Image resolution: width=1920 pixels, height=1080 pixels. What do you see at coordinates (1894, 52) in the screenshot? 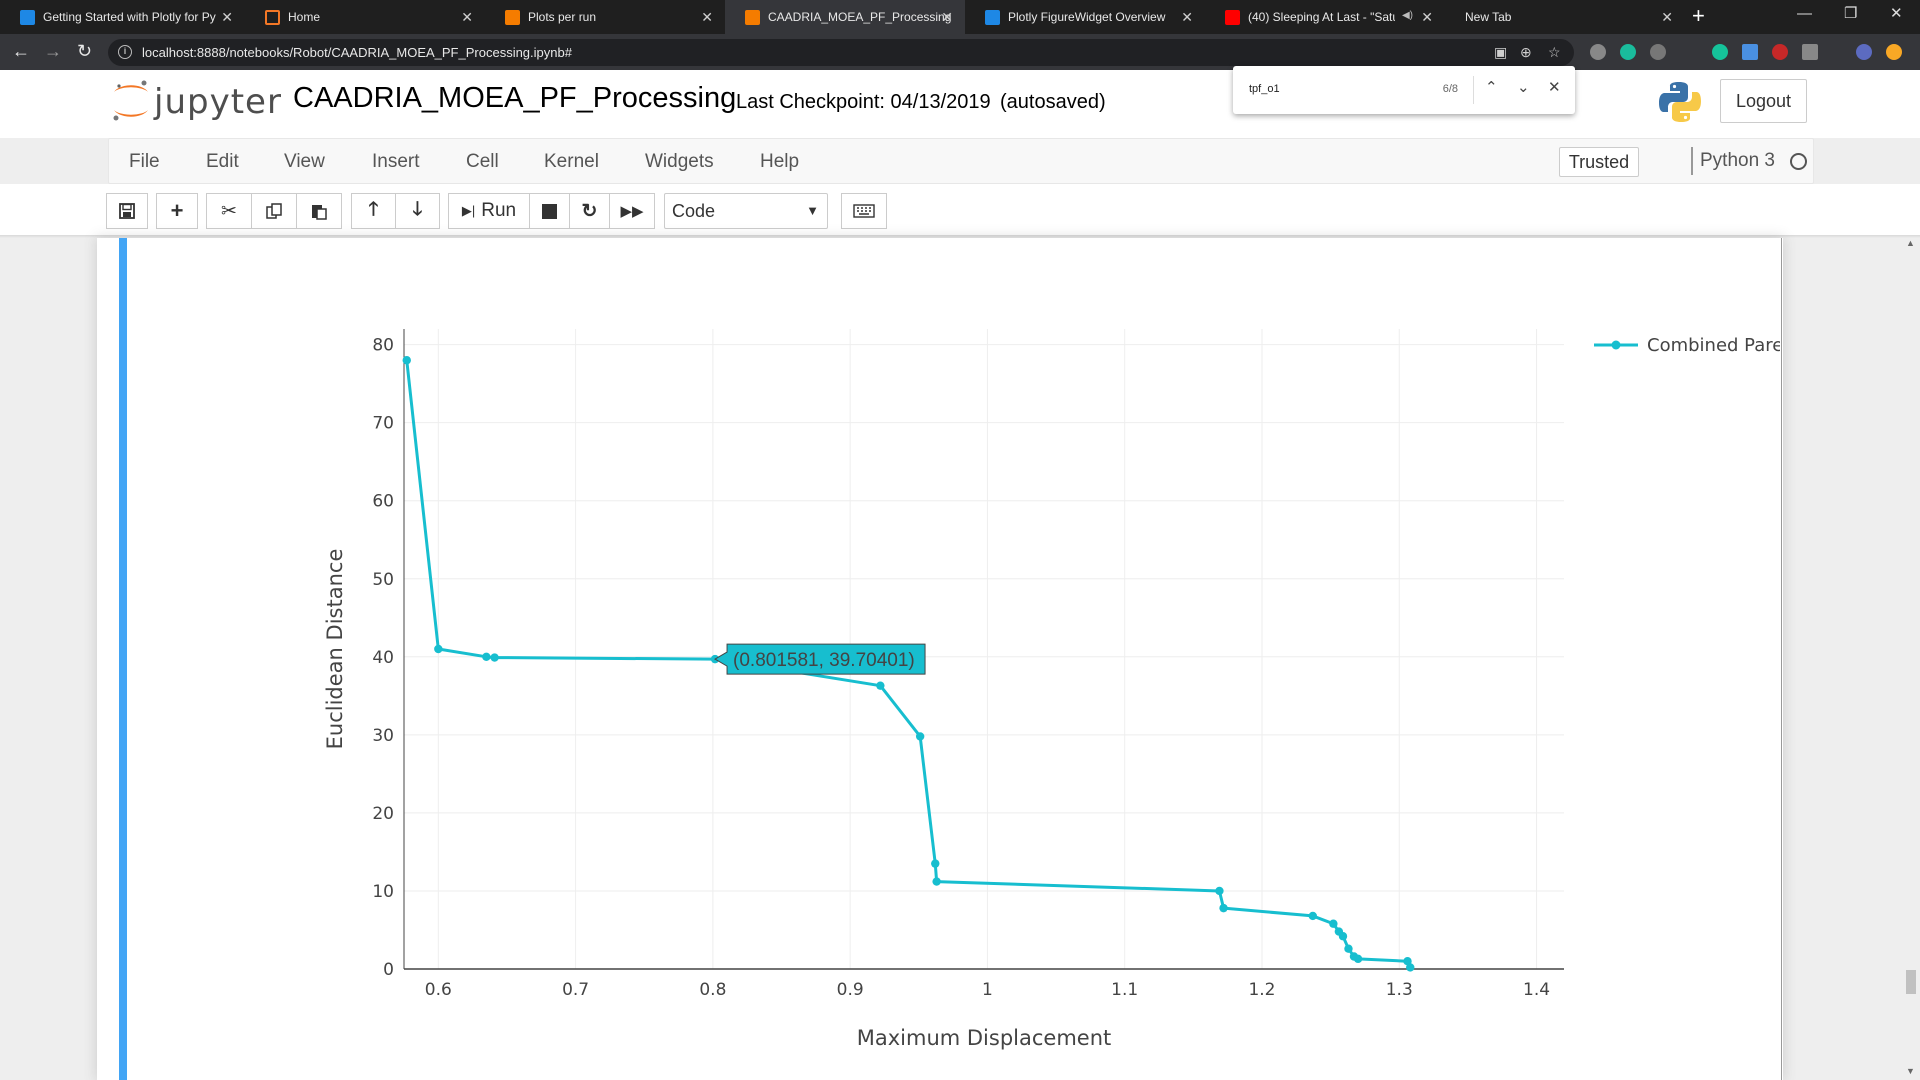
I see `update-icon` at bounding box center [1894, 52].